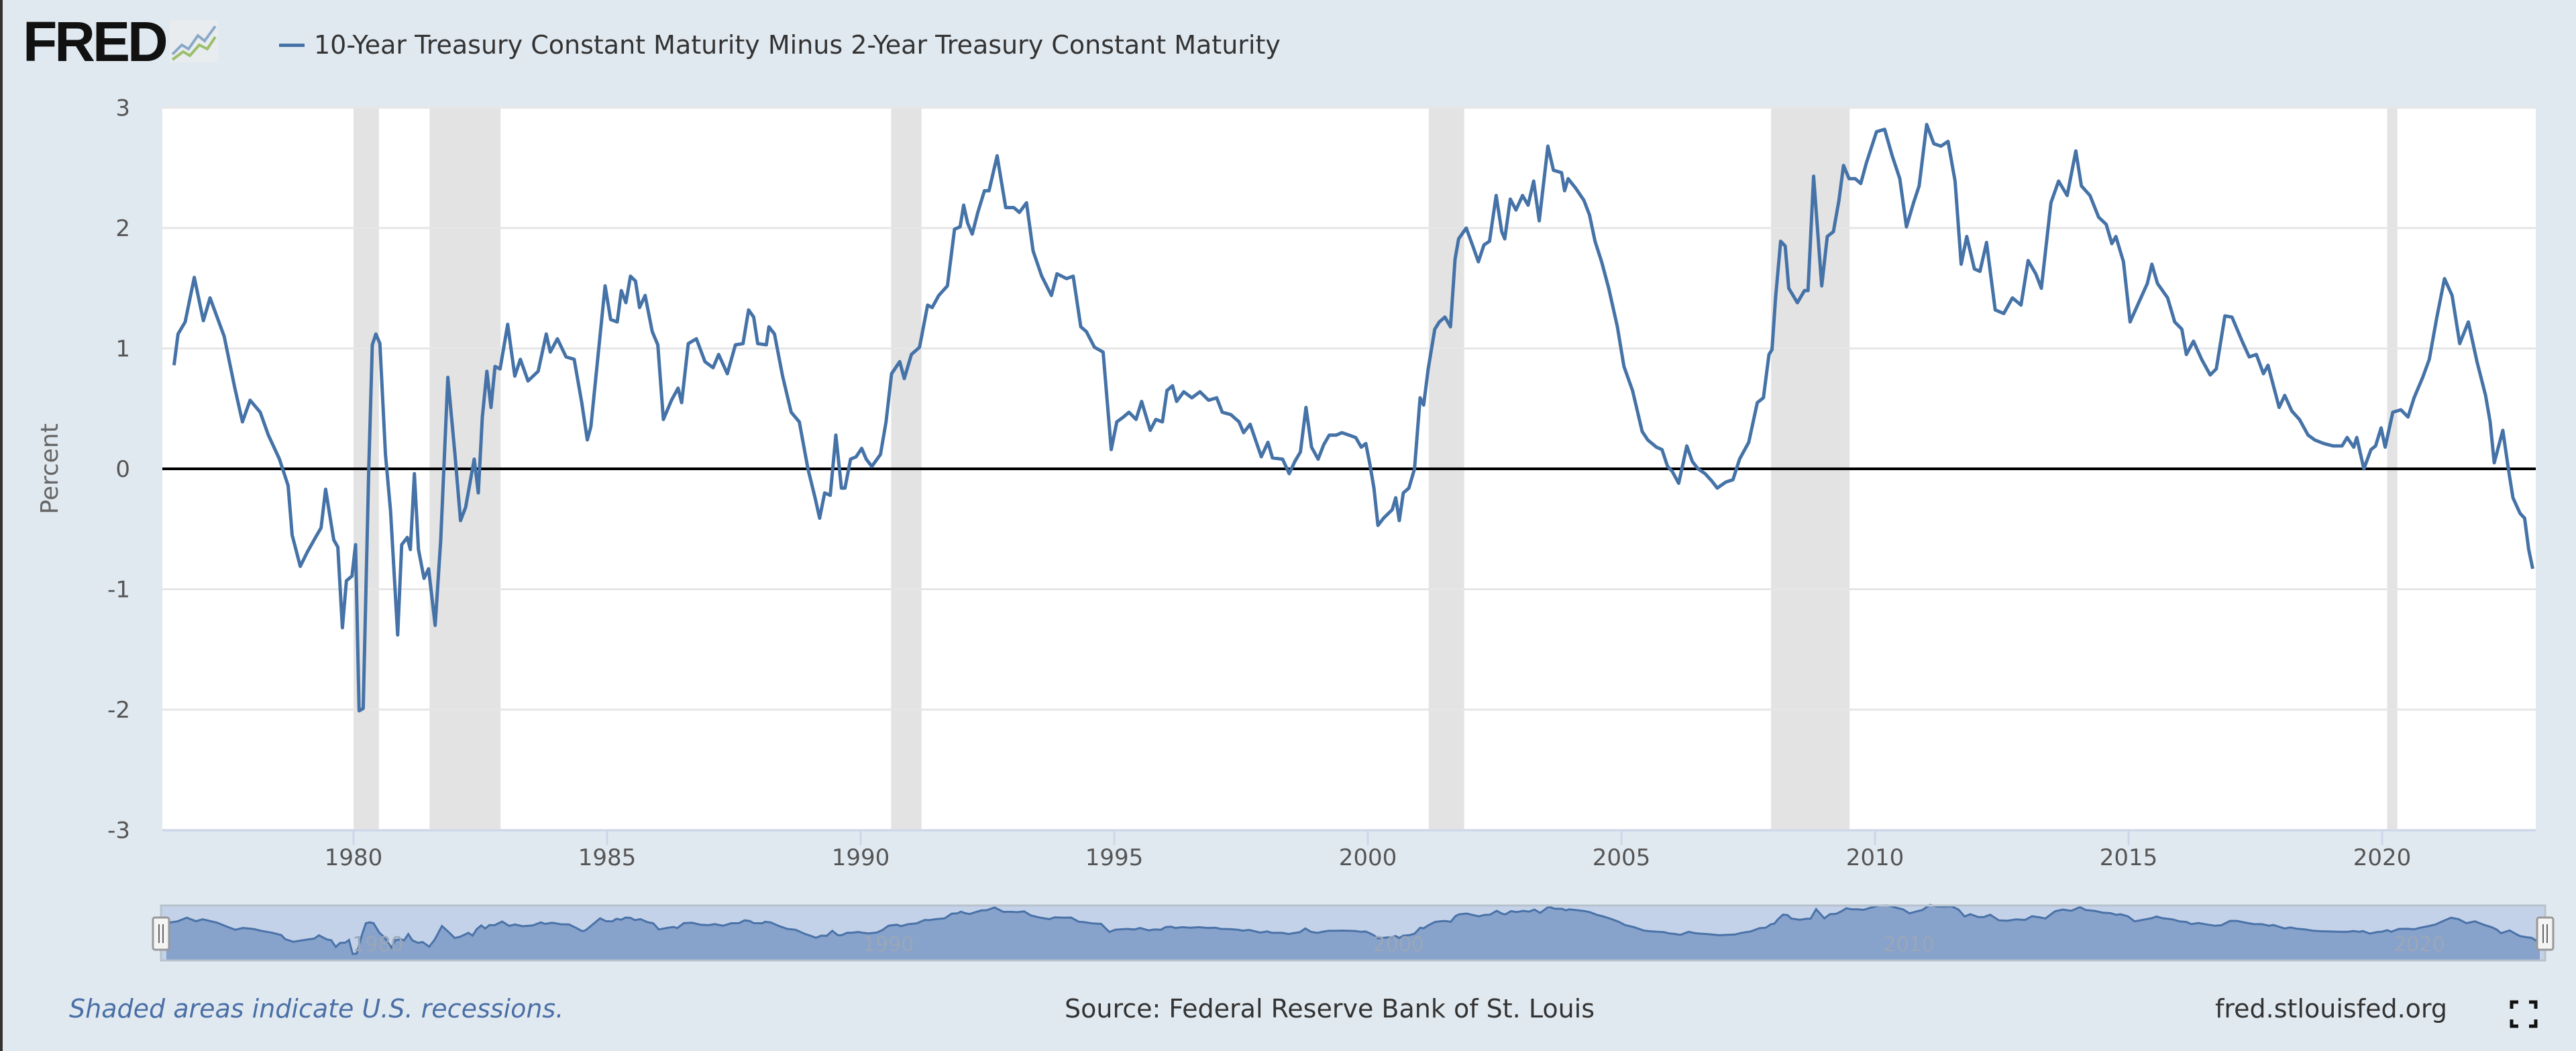 This screenshot has height=1051, width=2576. Describe the element at coordinates (354, 858) in the screenshot. I see `x-tick-label: 1980` at that location.